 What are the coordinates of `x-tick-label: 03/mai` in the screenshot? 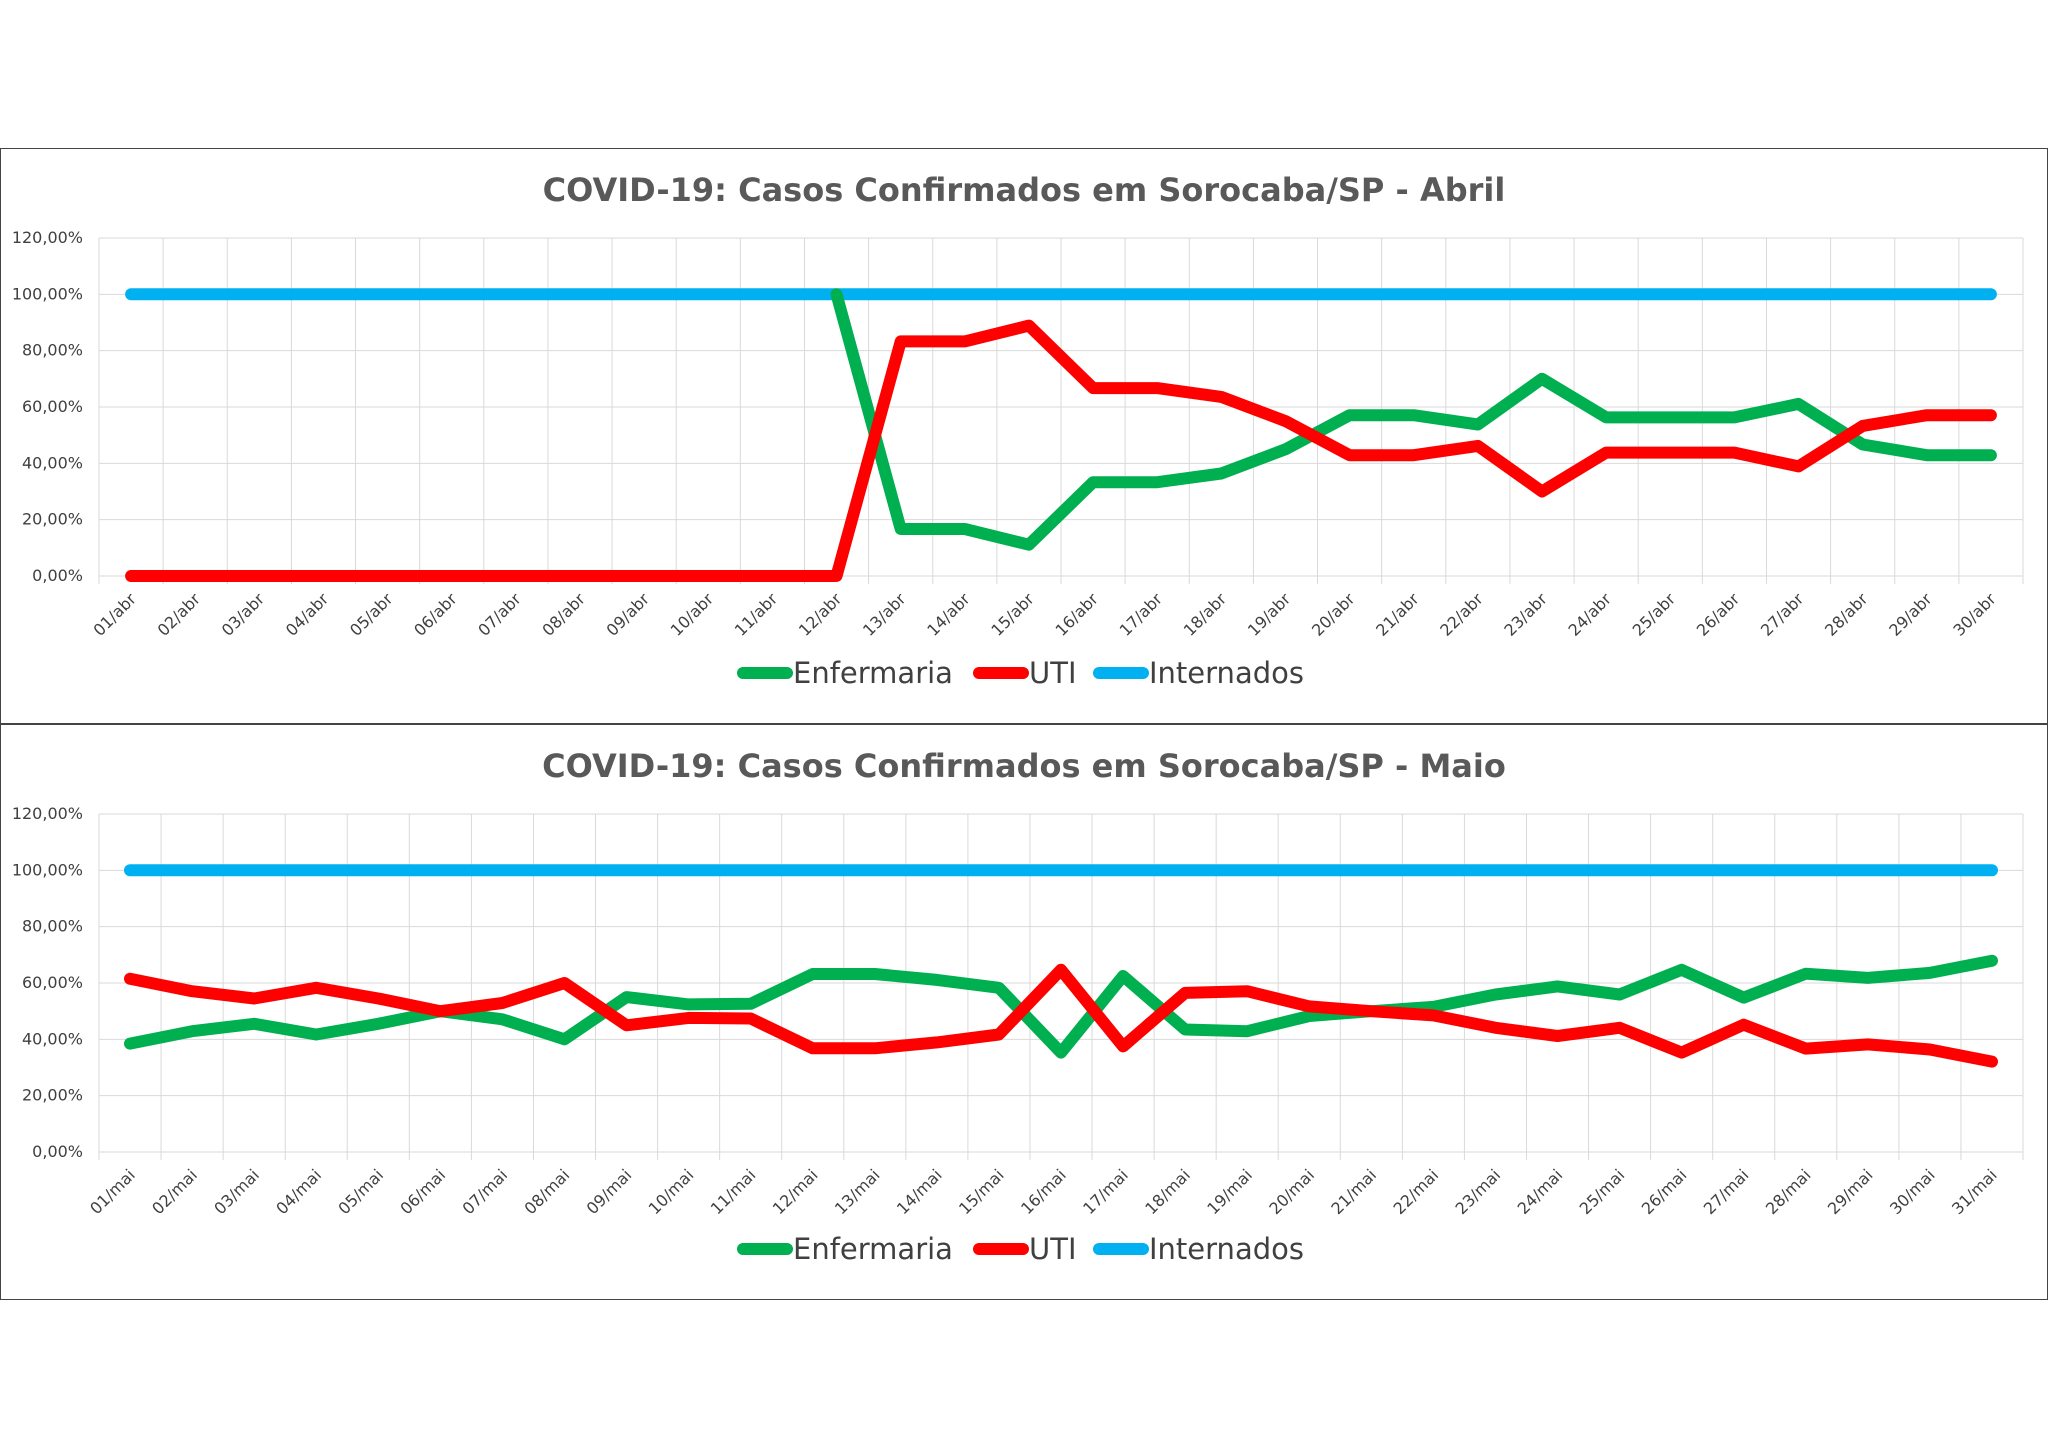 It's located at (236, 1191).